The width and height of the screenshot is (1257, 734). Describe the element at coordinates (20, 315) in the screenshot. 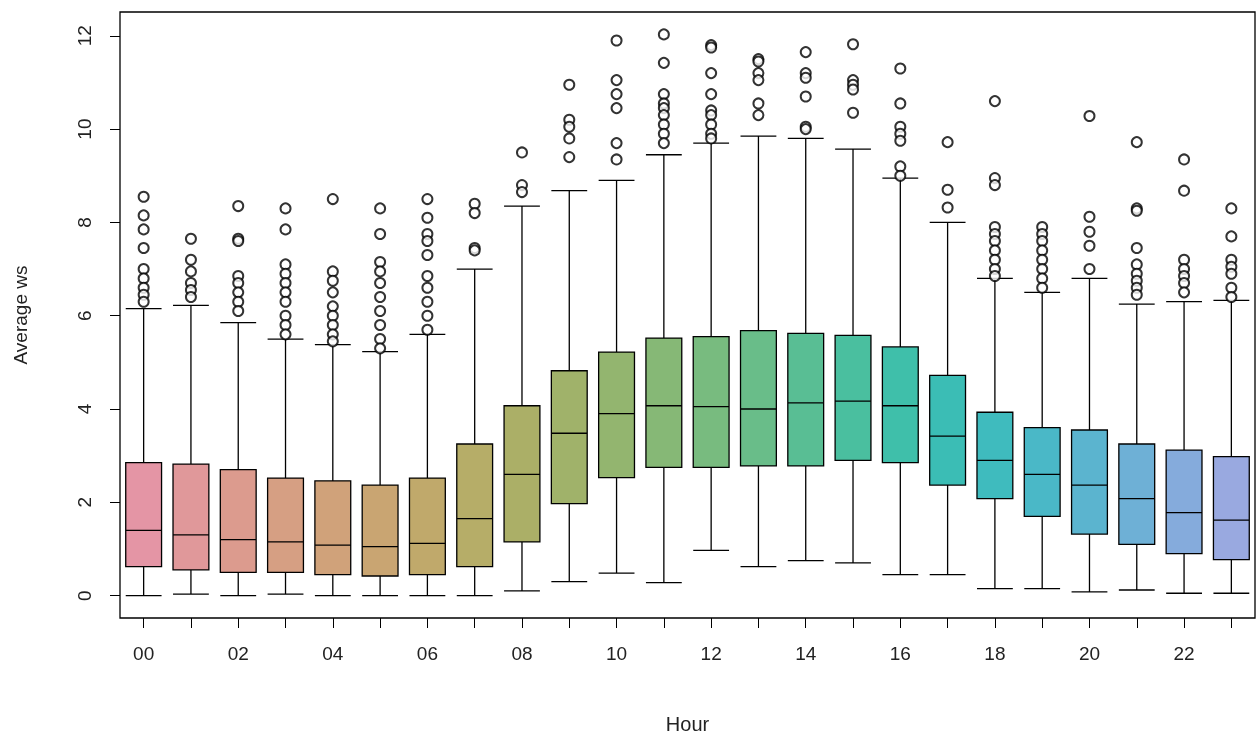

I see `y-axis-title: Average ws` at that location.